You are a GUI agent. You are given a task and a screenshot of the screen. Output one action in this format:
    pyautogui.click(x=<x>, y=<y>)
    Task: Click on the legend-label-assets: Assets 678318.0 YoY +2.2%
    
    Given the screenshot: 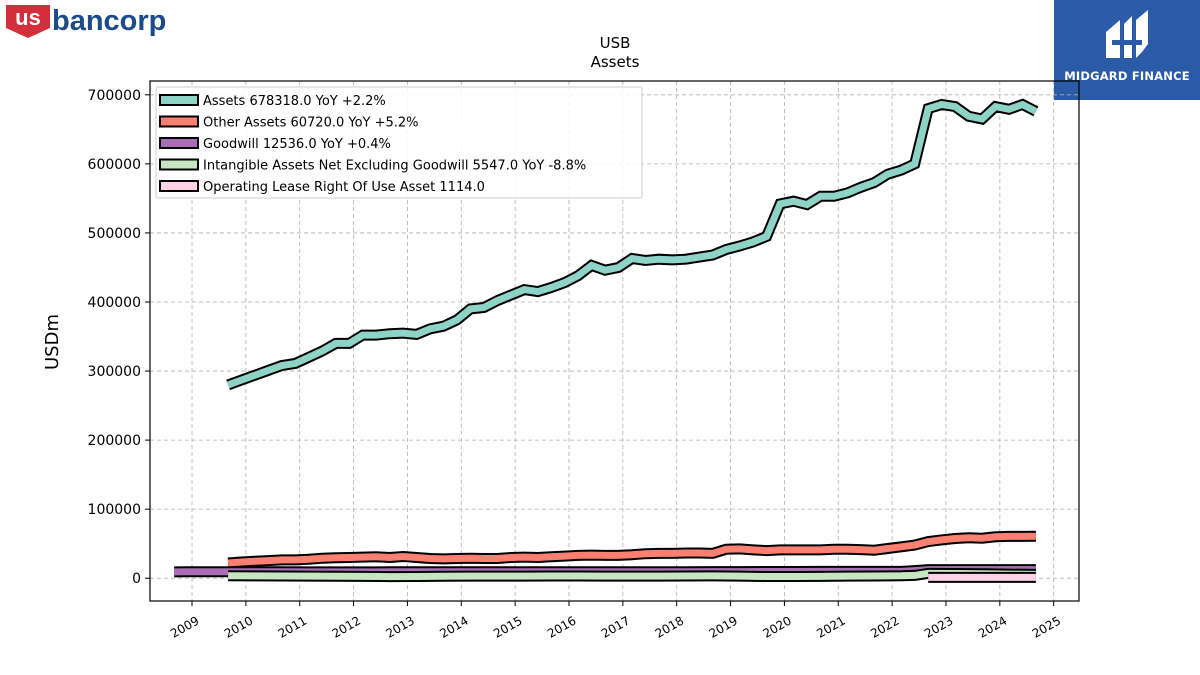 What is the action you would take?
    pyautogui.click(x=294, y=101)
    